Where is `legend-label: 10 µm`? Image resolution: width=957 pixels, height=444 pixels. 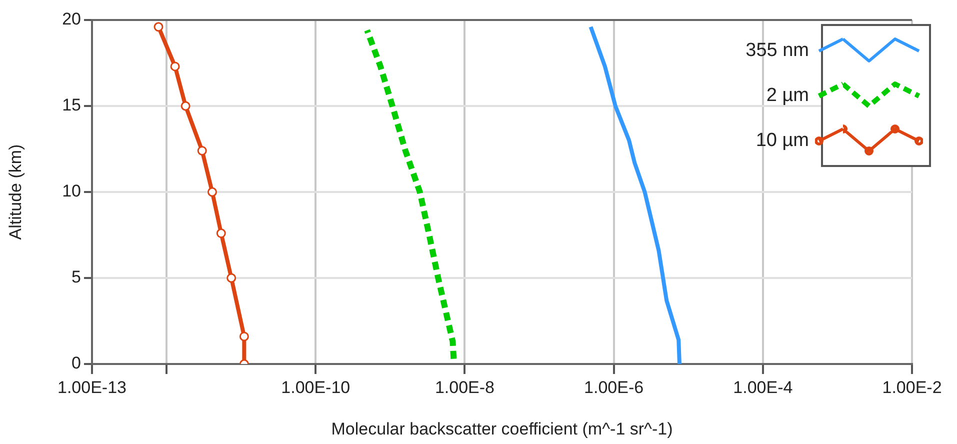 legend-label: 10 µm is located at coordinates (781, 141).